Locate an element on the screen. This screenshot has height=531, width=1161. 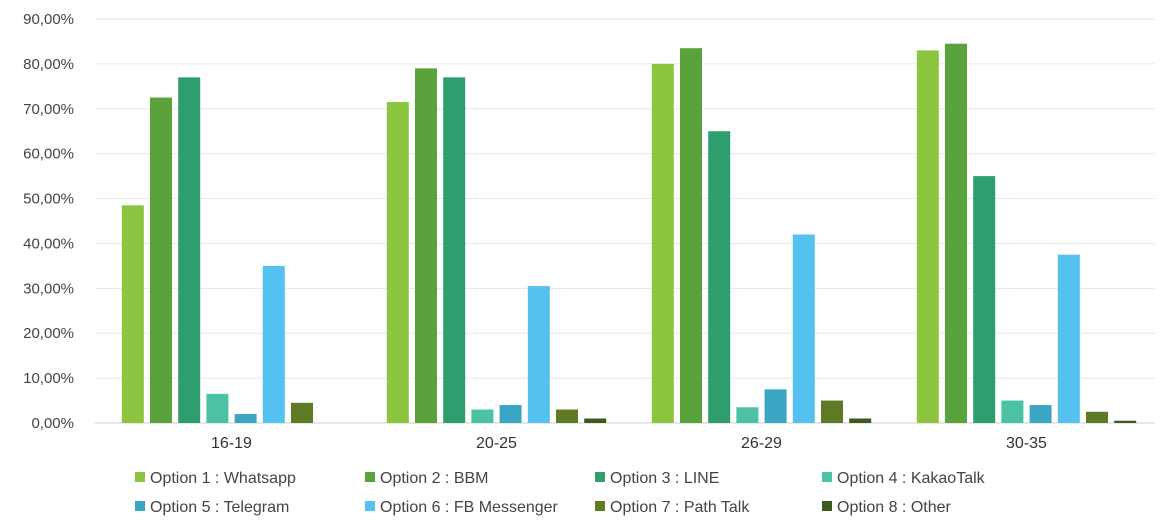
x-tick-label: 20-25 is located at coordinates (496, 443).